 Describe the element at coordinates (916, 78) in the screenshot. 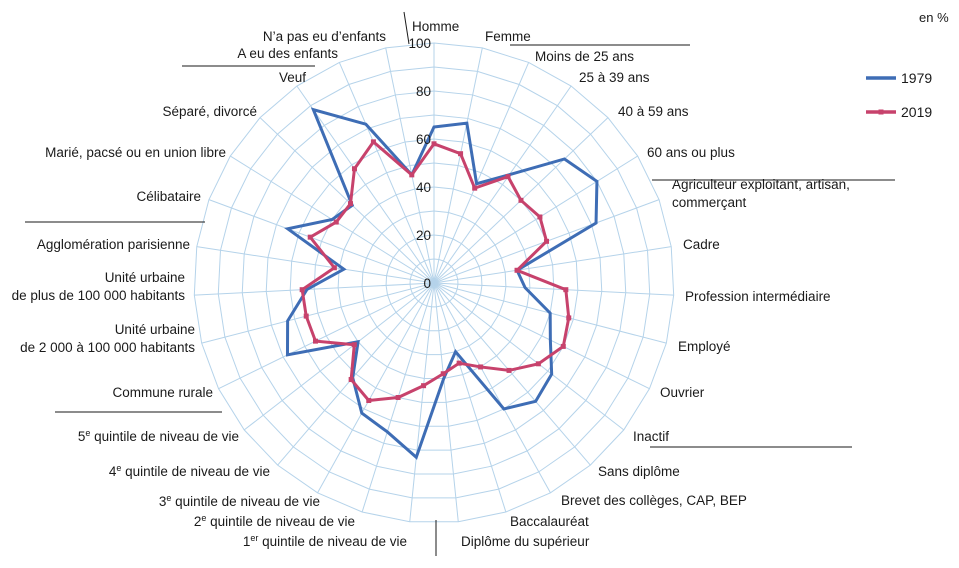

I see `legend-label-1979: 1979` at that location.